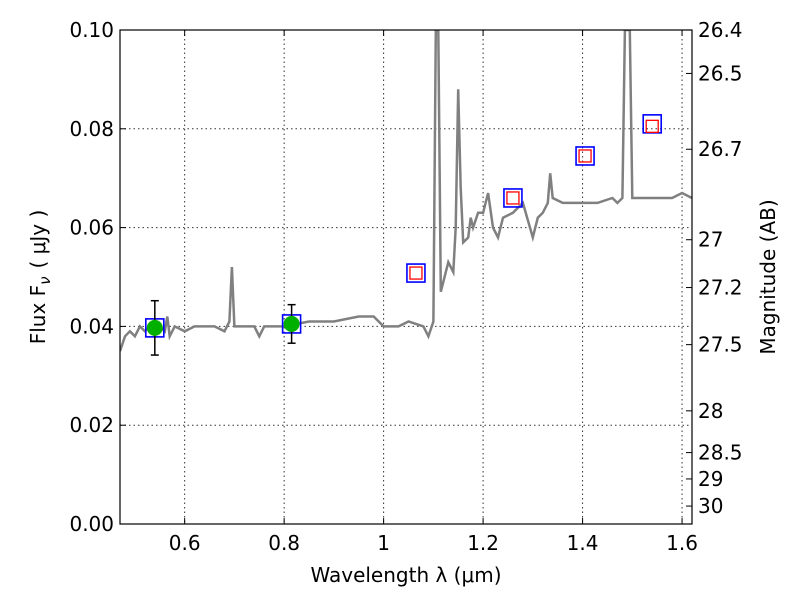  What do you see at coordinates (91, 30) in the screenshot?
I see `y-tick-label: 0.10` at bounding box center [91, 30].